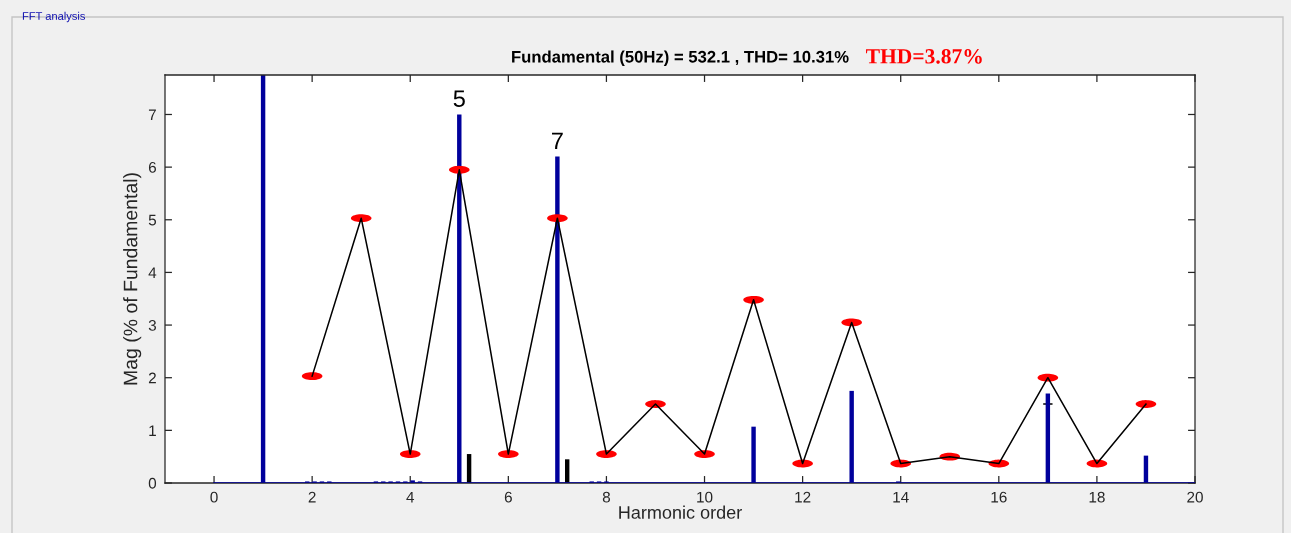  I want to click on y-tick-label: 7, so click(152, 115).